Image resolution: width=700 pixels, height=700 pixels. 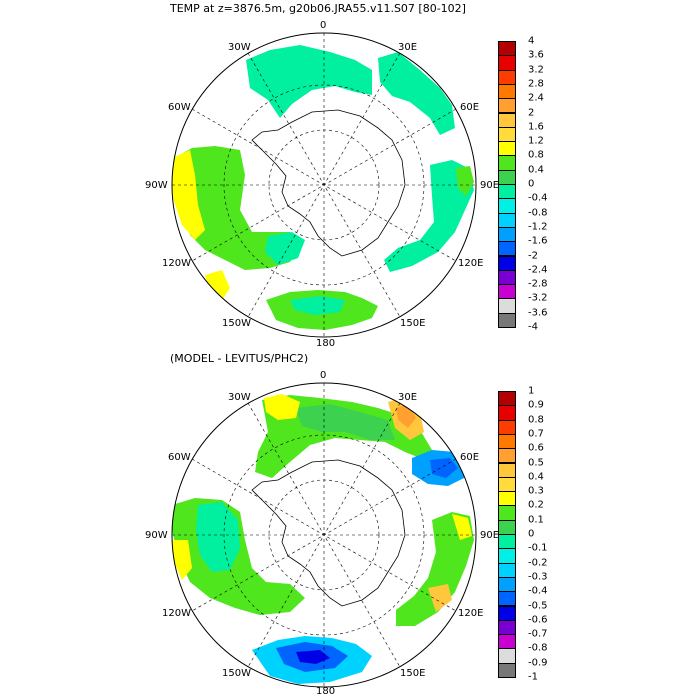 I want to click on top-lon-90w: 90W, so click(x=156, y=185).